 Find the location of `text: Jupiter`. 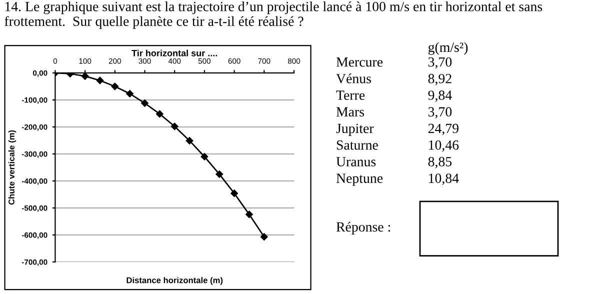

text: Jupiter is located at coordinates (355, 130).